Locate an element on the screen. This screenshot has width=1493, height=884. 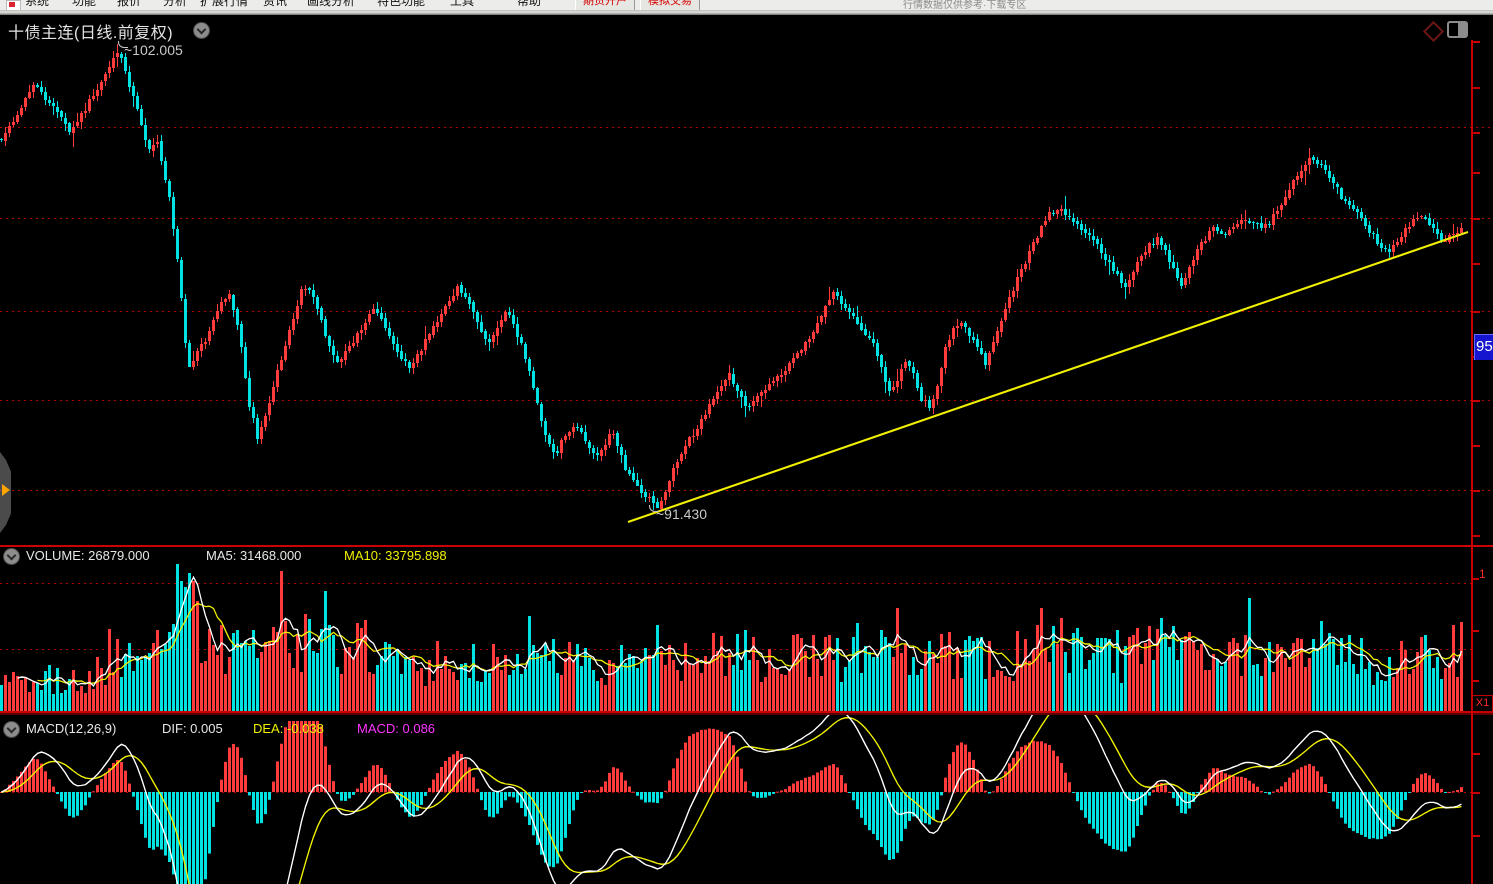
volume-dropdown-icon is located at coordinates (11, 556).